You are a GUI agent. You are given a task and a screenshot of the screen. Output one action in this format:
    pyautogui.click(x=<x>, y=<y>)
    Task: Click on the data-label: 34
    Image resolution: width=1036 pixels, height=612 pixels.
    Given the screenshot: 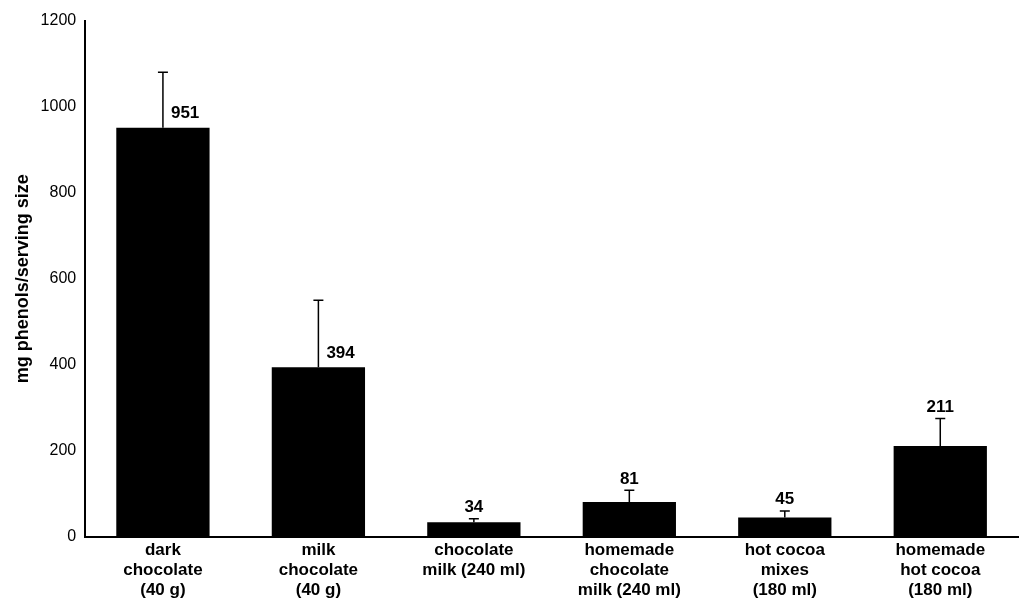 What is the action you would take?
    pyautogui.click(x=474, y=506)
    